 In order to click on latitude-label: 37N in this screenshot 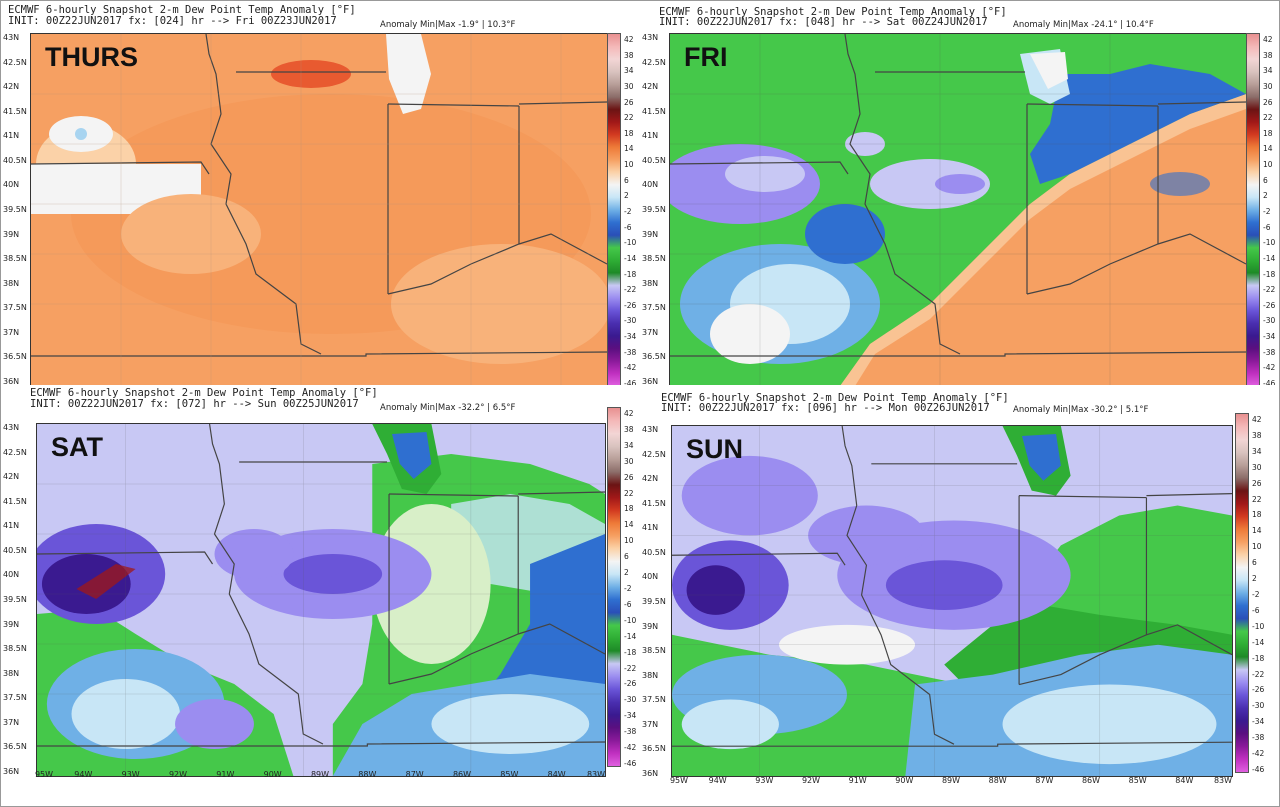, I will do `click(11, 722)`.